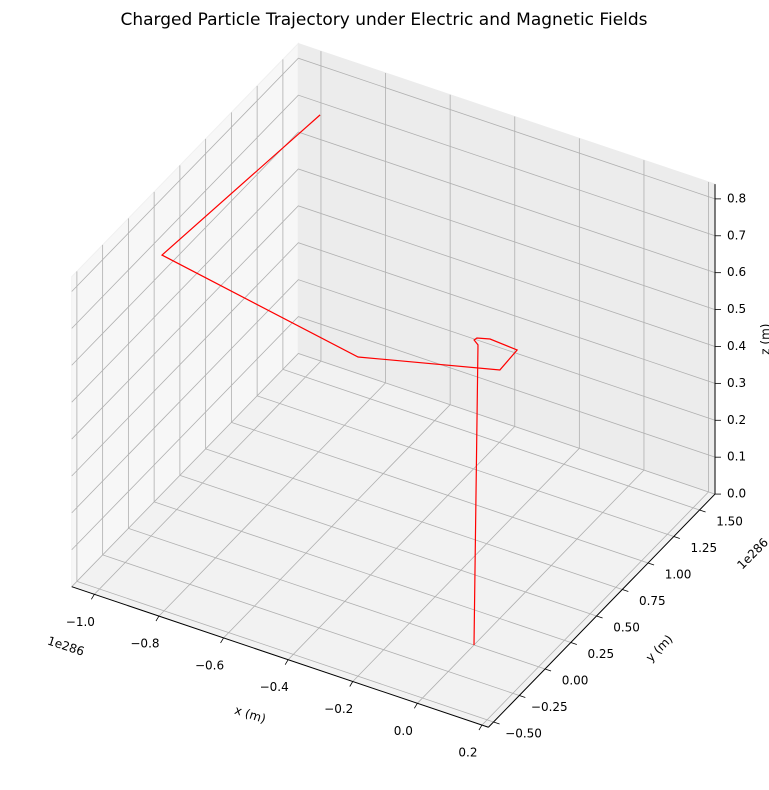 This screenshot has height=790, width=769. What do you see at coordinates (736, 383) in the screenshot?
I see `z-tick-label: 0.3` at bounding box center [736, 383].